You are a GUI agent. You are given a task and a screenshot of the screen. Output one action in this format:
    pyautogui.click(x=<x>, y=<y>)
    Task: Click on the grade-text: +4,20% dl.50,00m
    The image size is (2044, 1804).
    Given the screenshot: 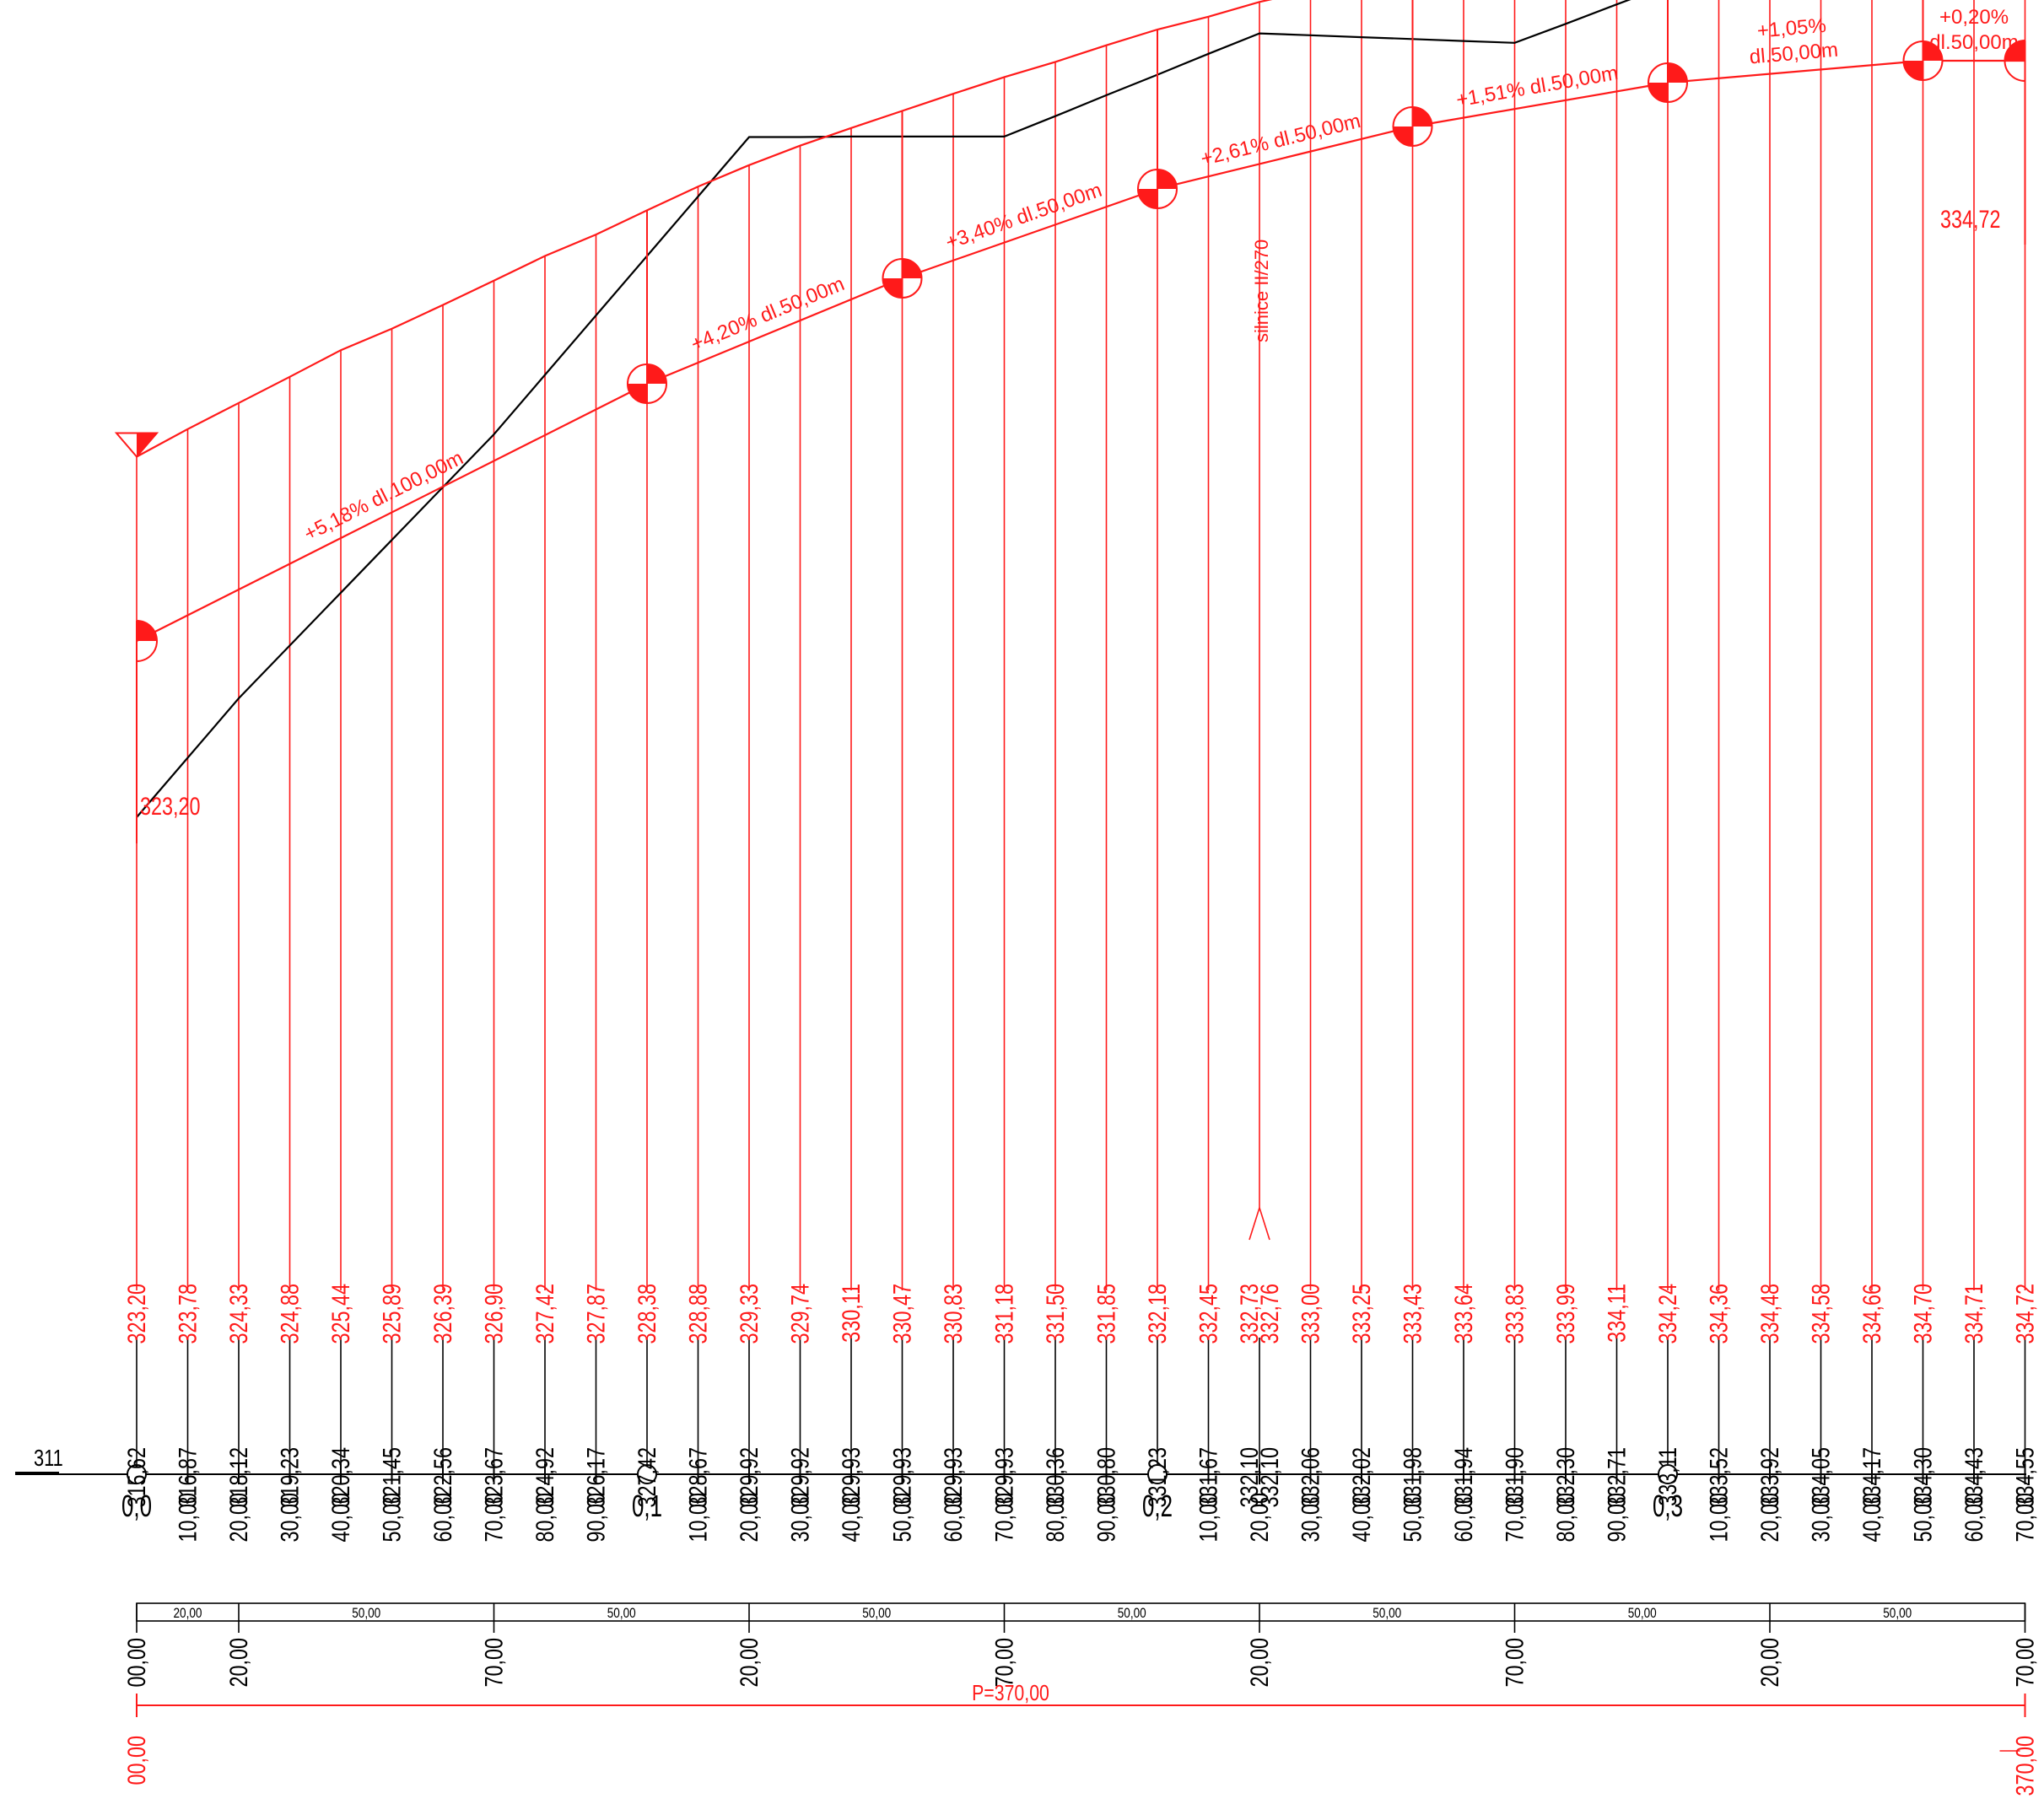 What is the action you would take?
    pyautogui.click(x=768, y=314)
    